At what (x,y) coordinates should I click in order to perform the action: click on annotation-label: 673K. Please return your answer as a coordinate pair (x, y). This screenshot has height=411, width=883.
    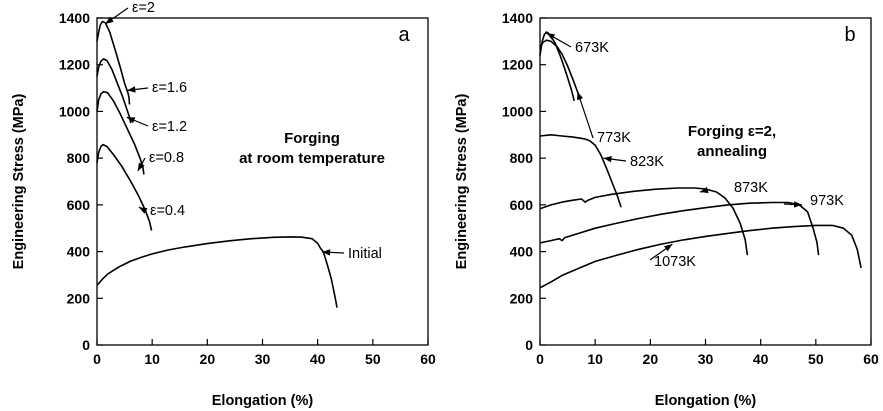
    Looking at the image, I should click on (592, 48).